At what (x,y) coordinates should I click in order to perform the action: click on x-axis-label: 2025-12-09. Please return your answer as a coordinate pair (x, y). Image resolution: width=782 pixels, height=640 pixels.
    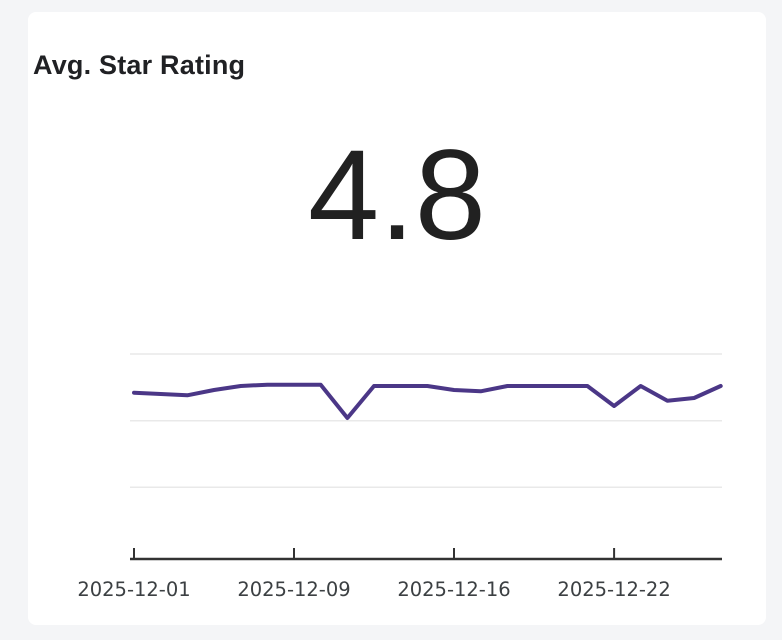
    Looking at the image, I should click on (293, 589).